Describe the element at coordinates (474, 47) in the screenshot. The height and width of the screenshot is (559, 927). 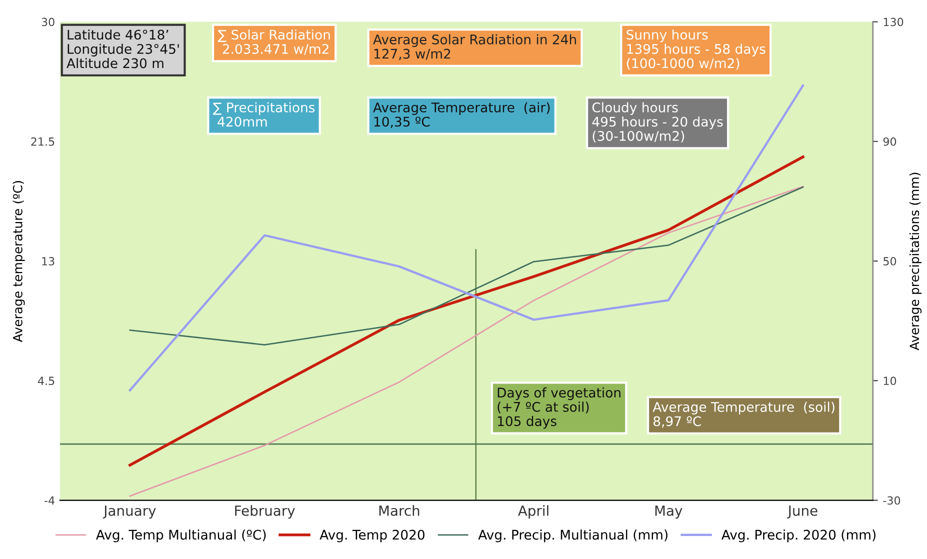
I see `annotation: Average Solar Radiation in 24h 127,3 w/m2` at that location.